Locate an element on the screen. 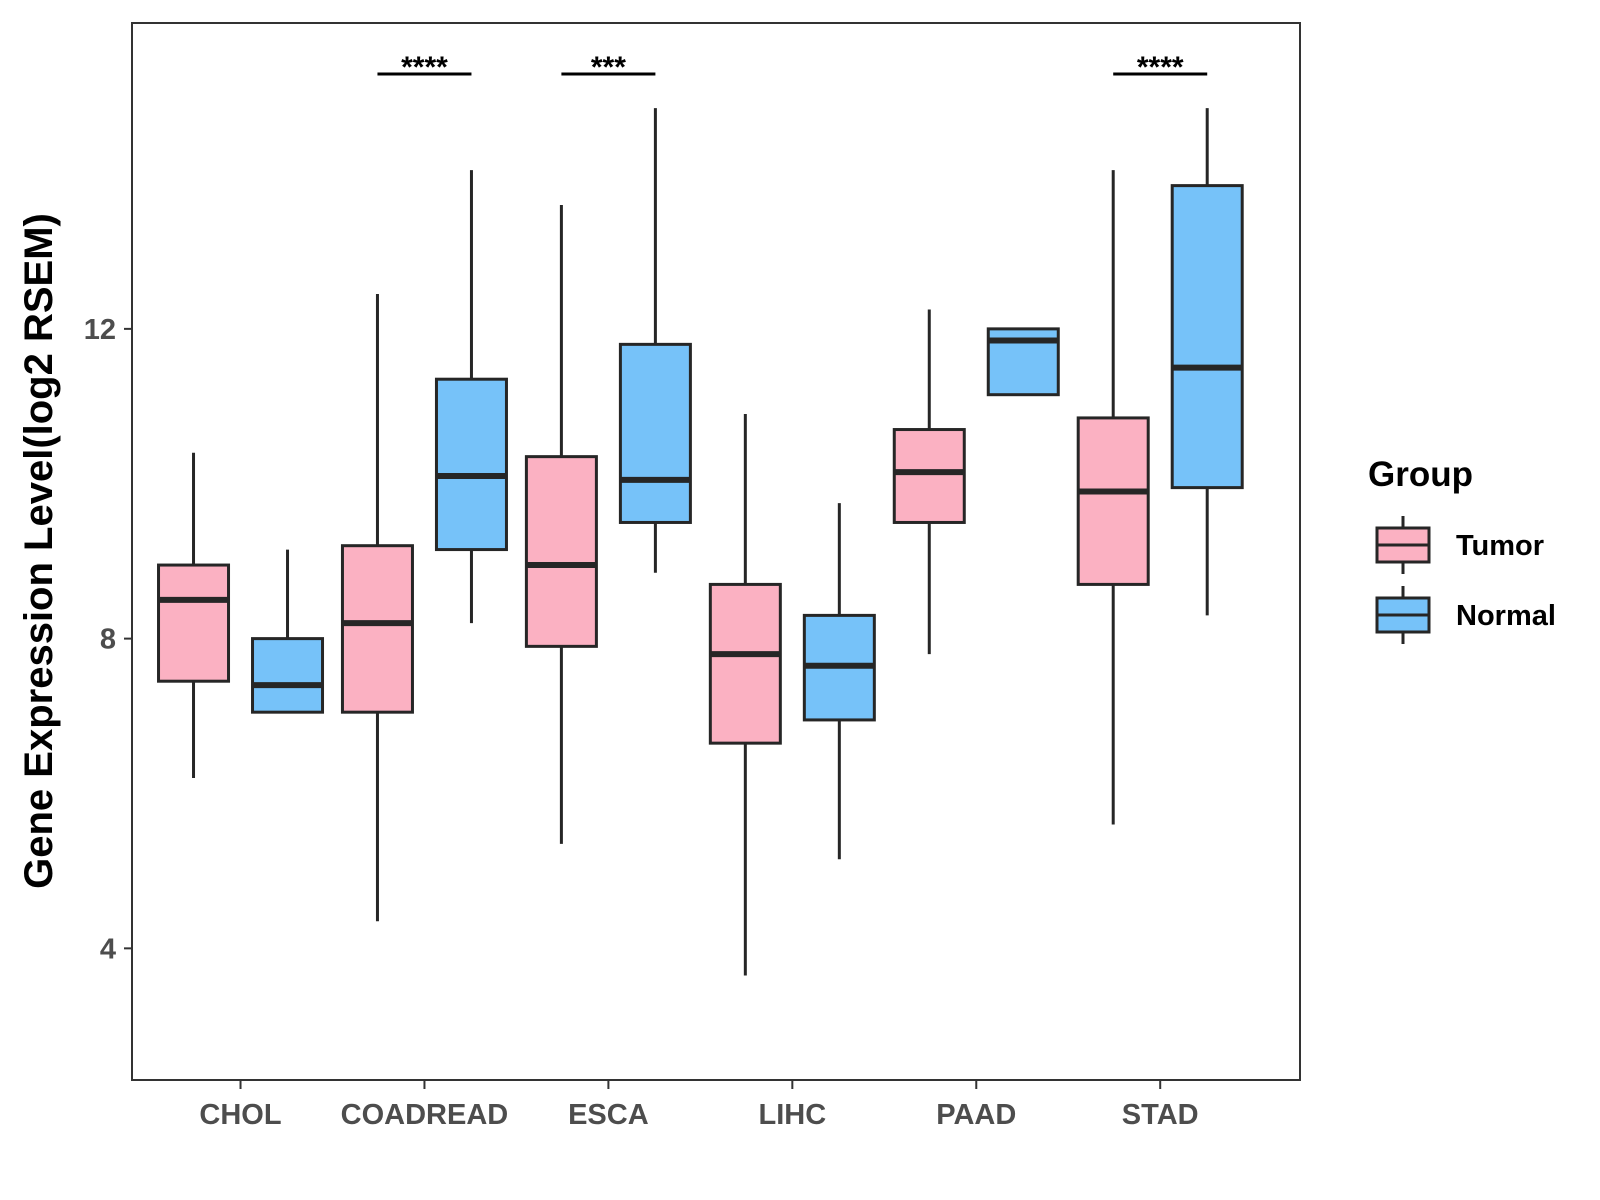 This screenshot has height=1200, width=1600. box-tumor-chol is located at coordinates (194, 615).